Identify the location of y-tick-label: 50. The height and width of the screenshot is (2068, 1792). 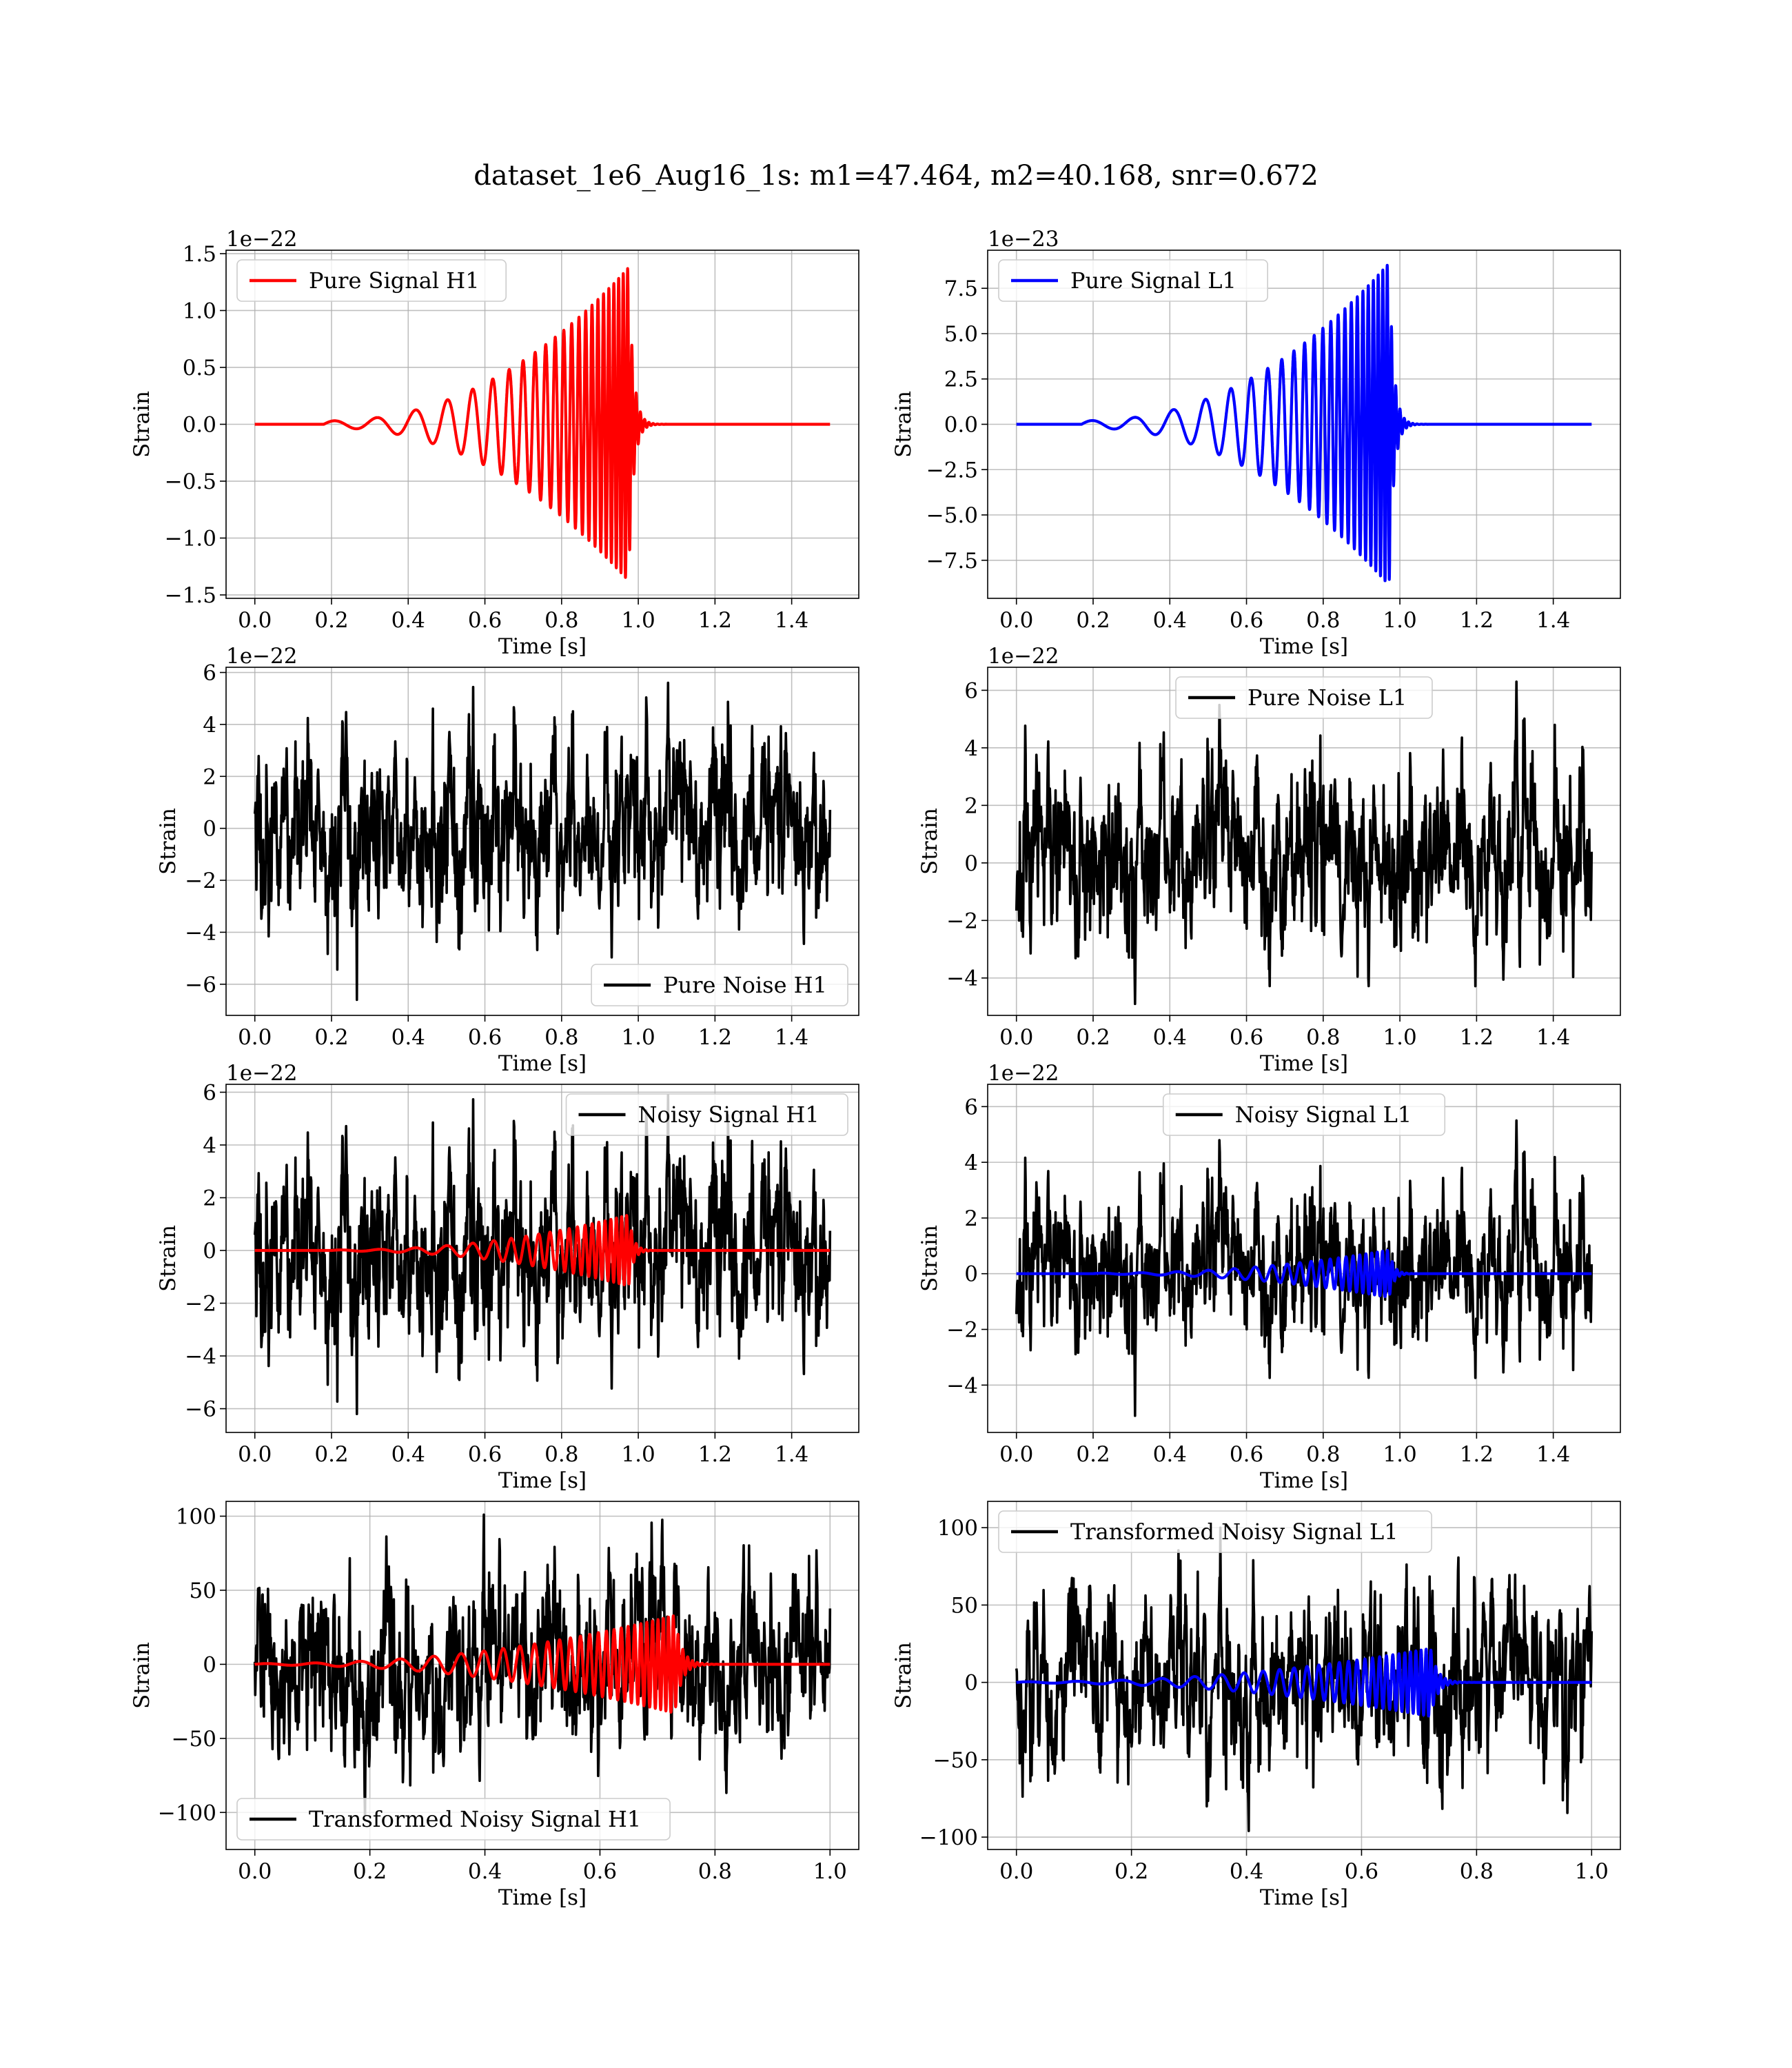
(203, 1591).